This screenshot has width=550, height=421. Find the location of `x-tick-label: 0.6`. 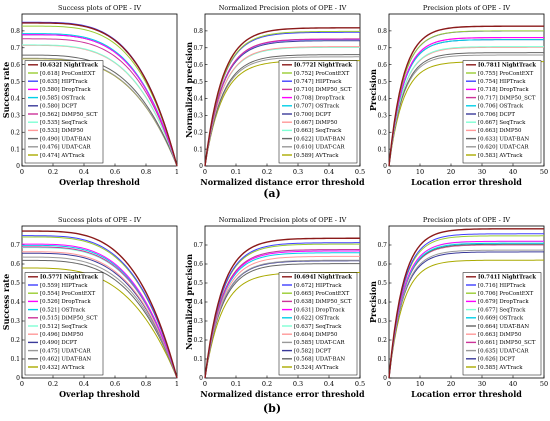

x-tick-label: 0.6 is located at coordinates (115, 384).